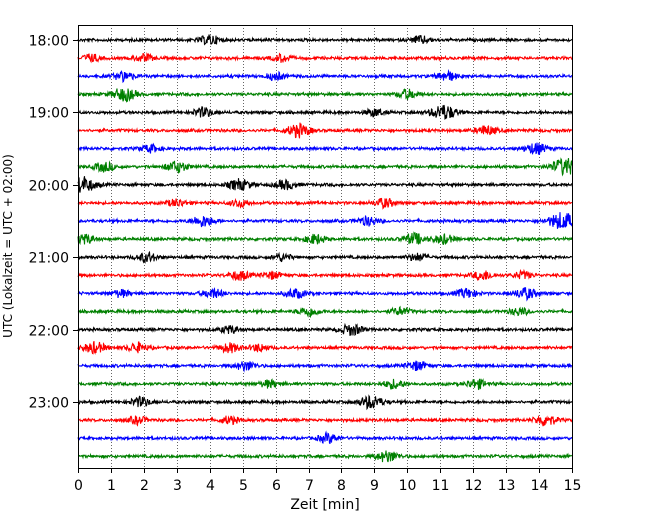 The height and width of the screenshot is (520, 650). Describe the element at coordinates (49, 259) in the screenshot. I see `y-tick-label: 21:00` at that location.